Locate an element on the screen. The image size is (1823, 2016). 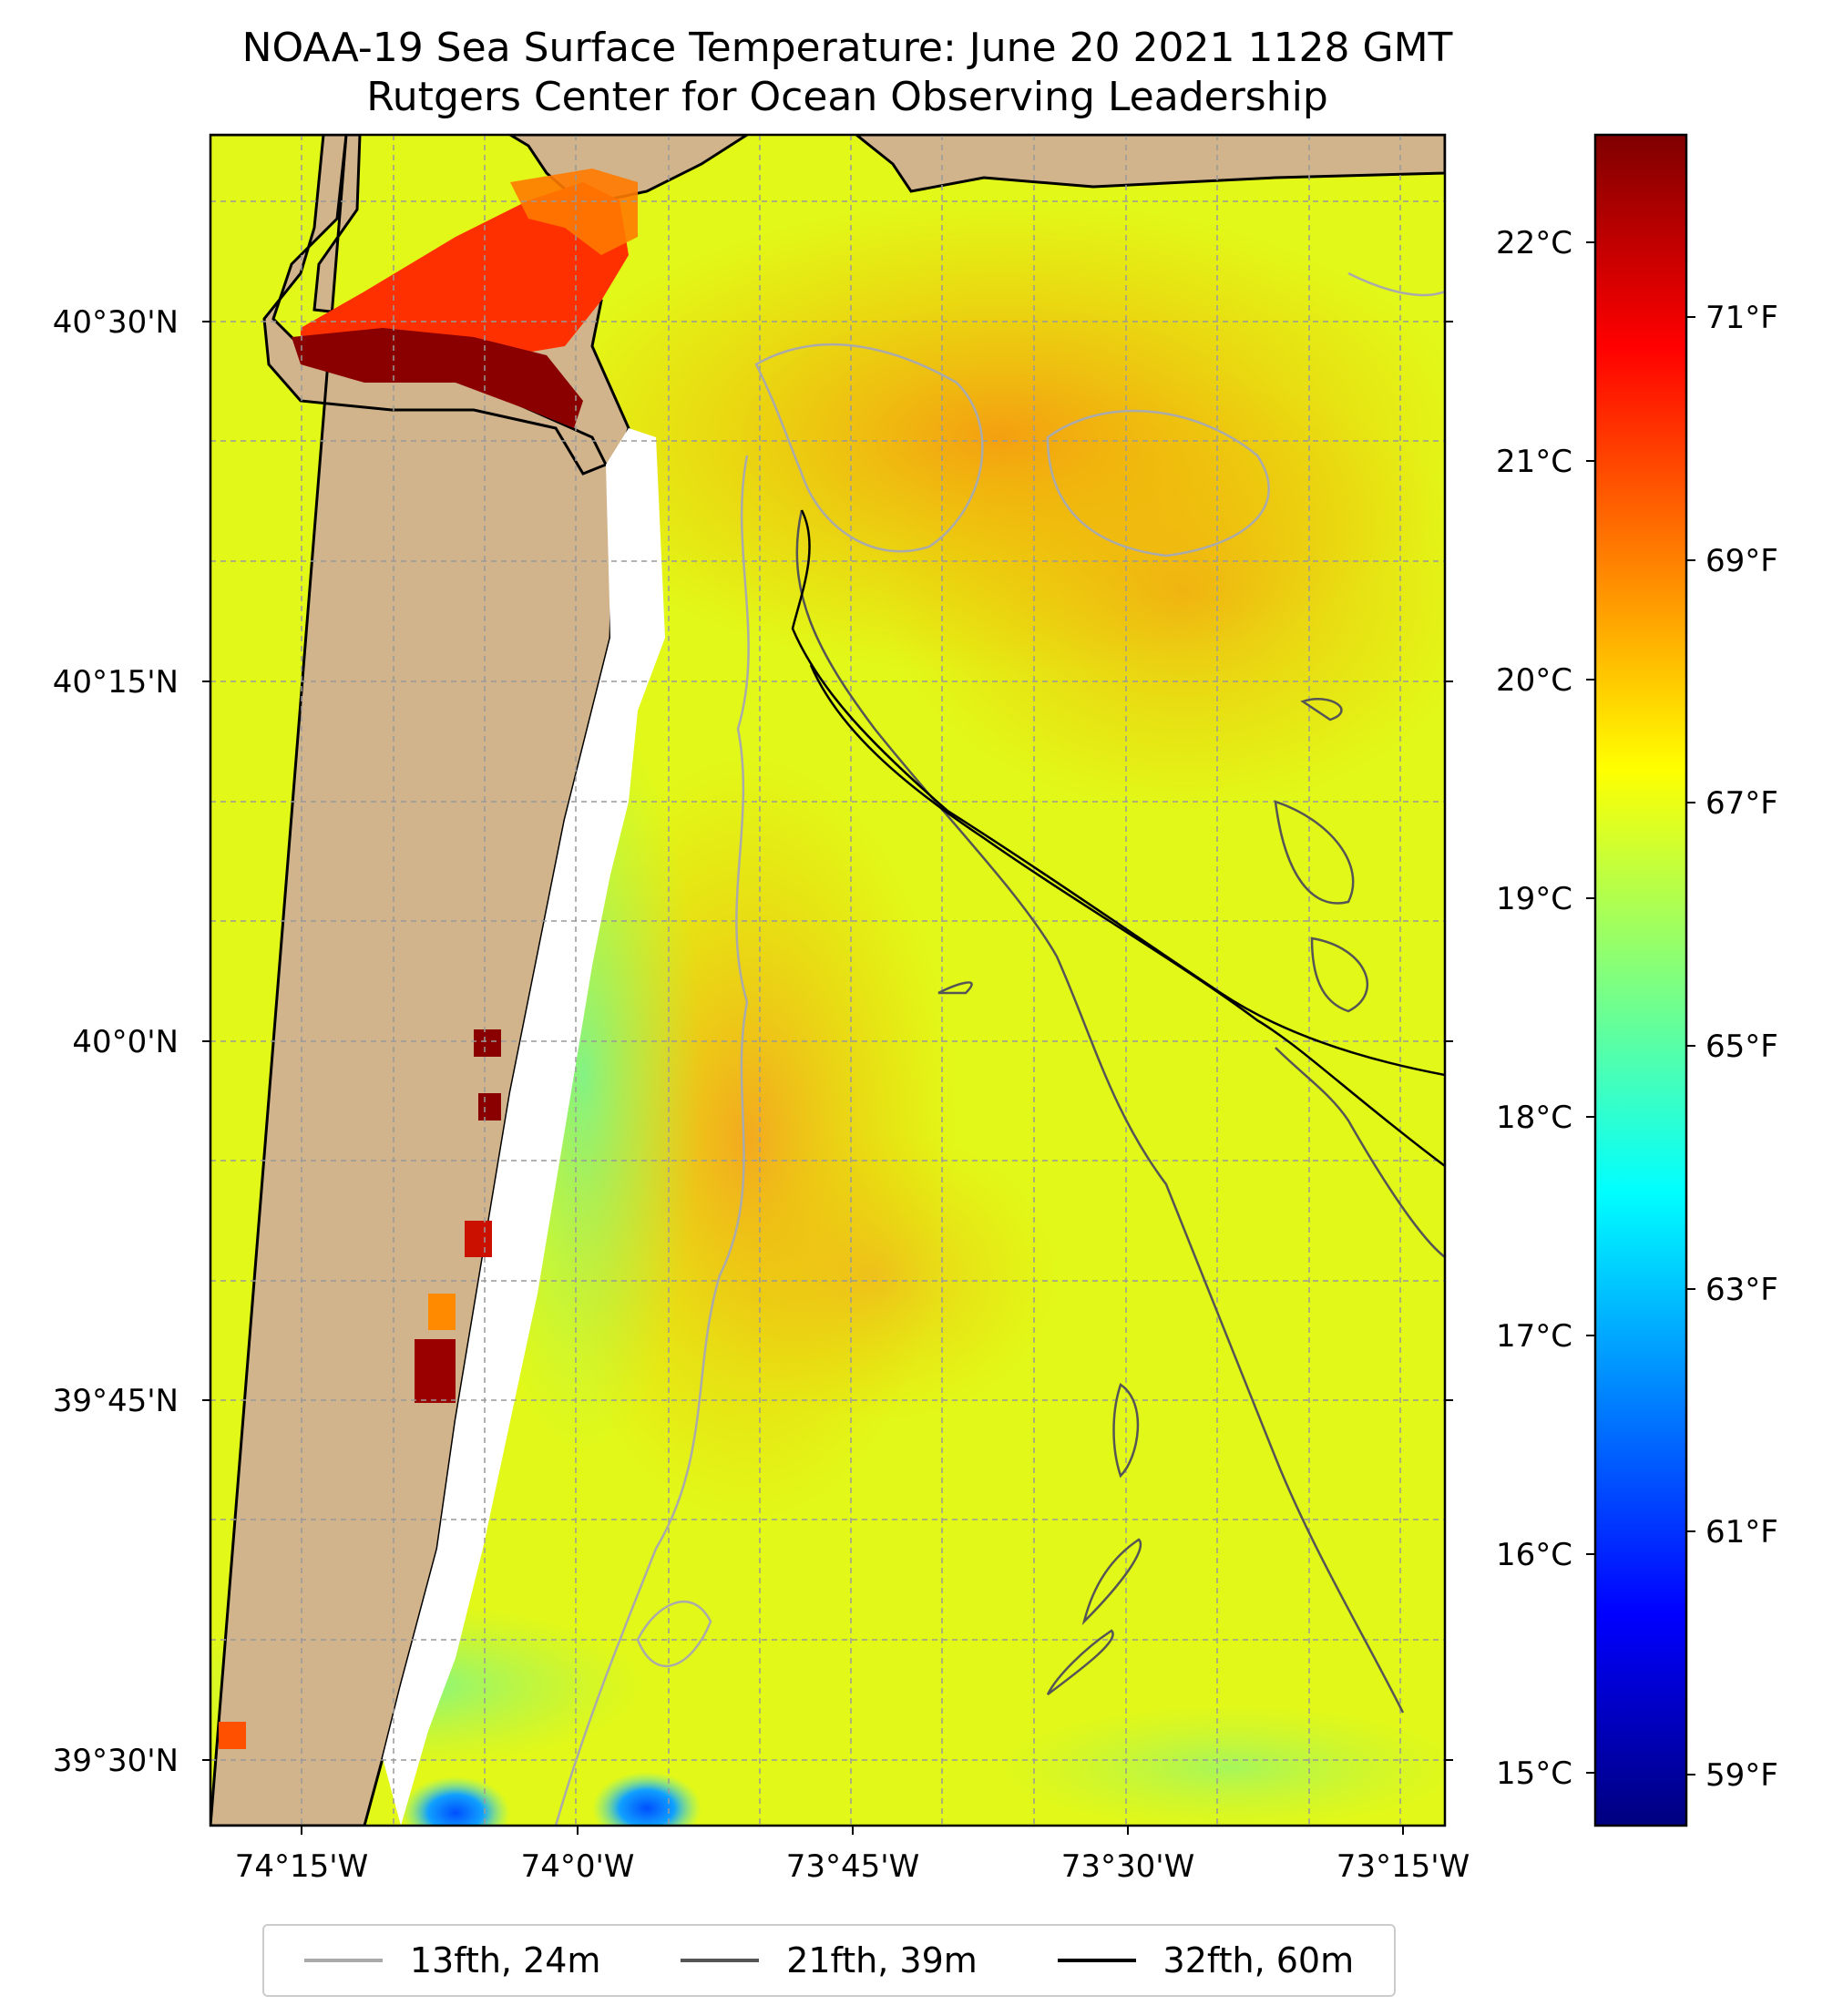
colorbar-celsius-label: 19°C is located at coordinates (1534, 899).